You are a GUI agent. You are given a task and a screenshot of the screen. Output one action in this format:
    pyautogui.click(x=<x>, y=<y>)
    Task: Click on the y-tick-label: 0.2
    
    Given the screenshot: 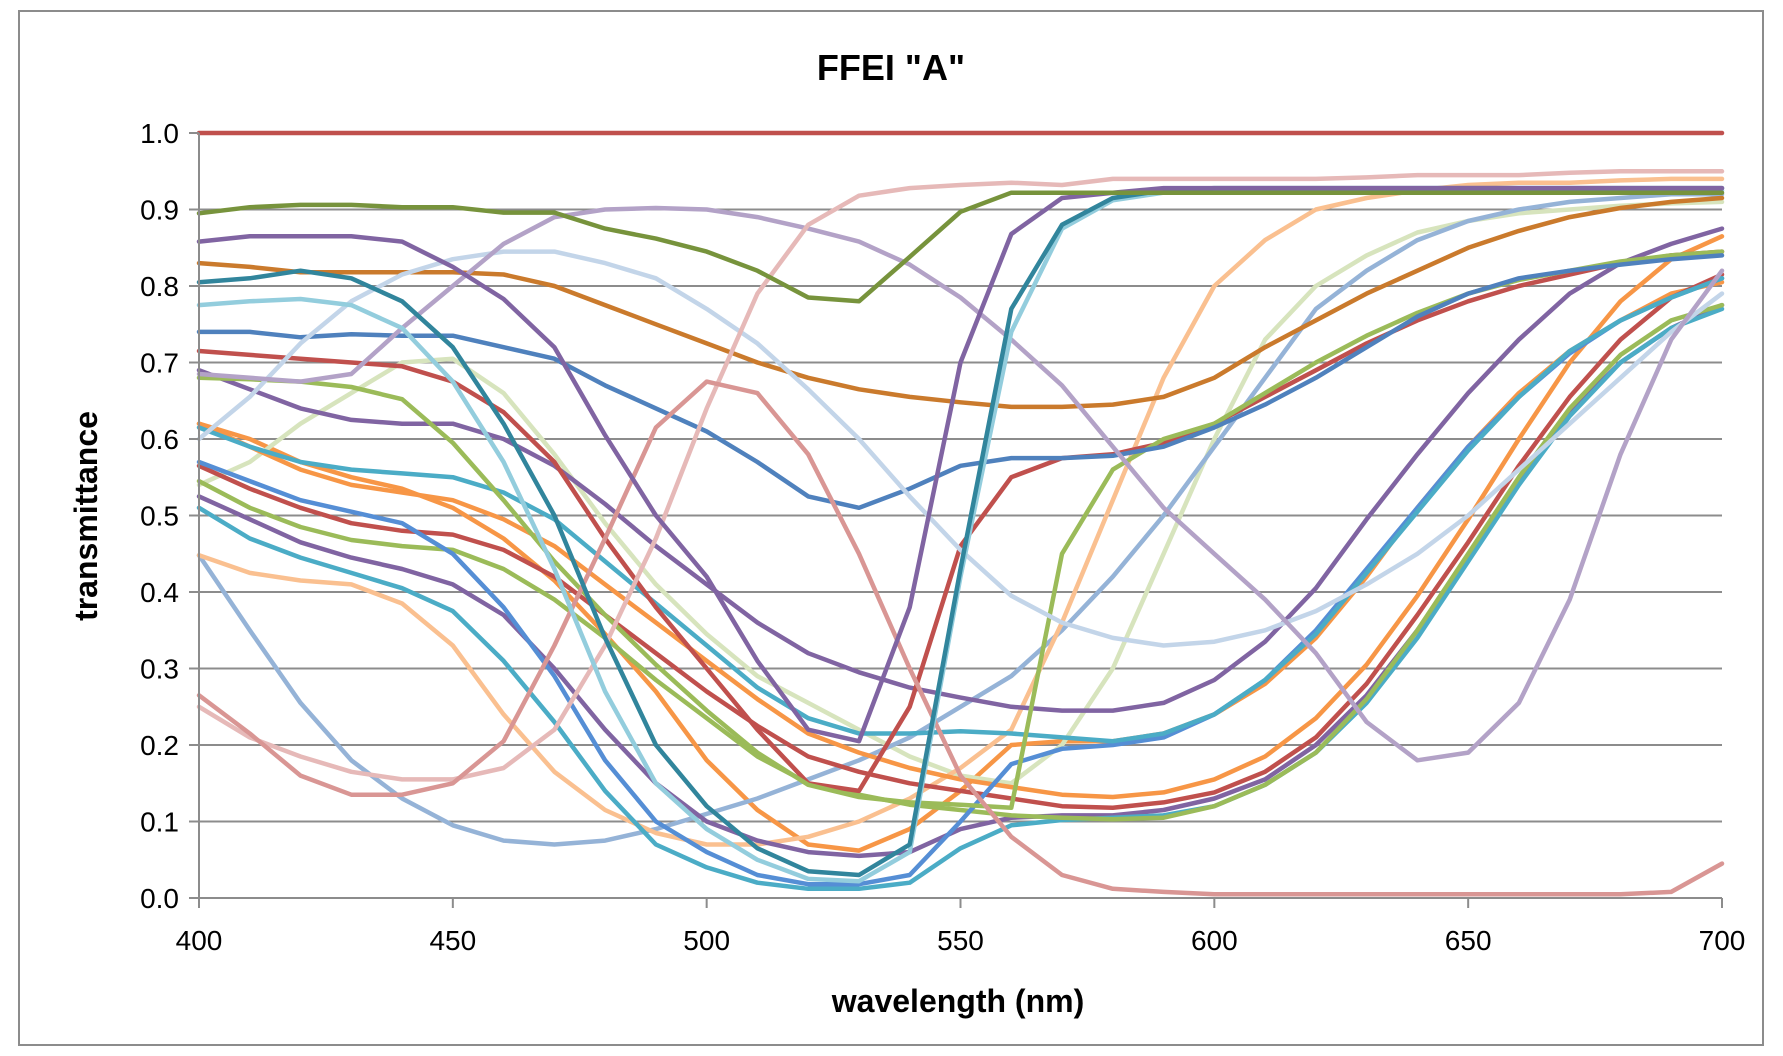 What is the action you would take?
    pyautogui.click(x=159, y=745)
    